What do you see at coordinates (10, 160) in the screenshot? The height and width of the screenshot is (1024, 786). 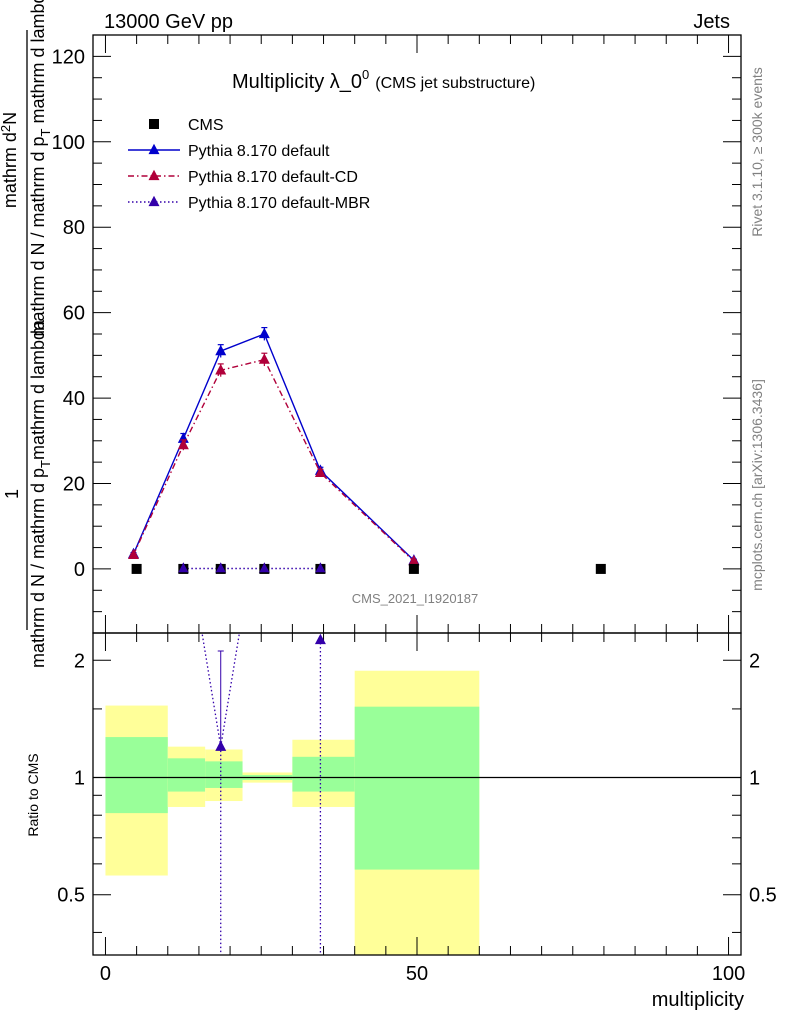 I see `ylabel-numerator-text: mathrm d2N` at bounding box center [10, 160].